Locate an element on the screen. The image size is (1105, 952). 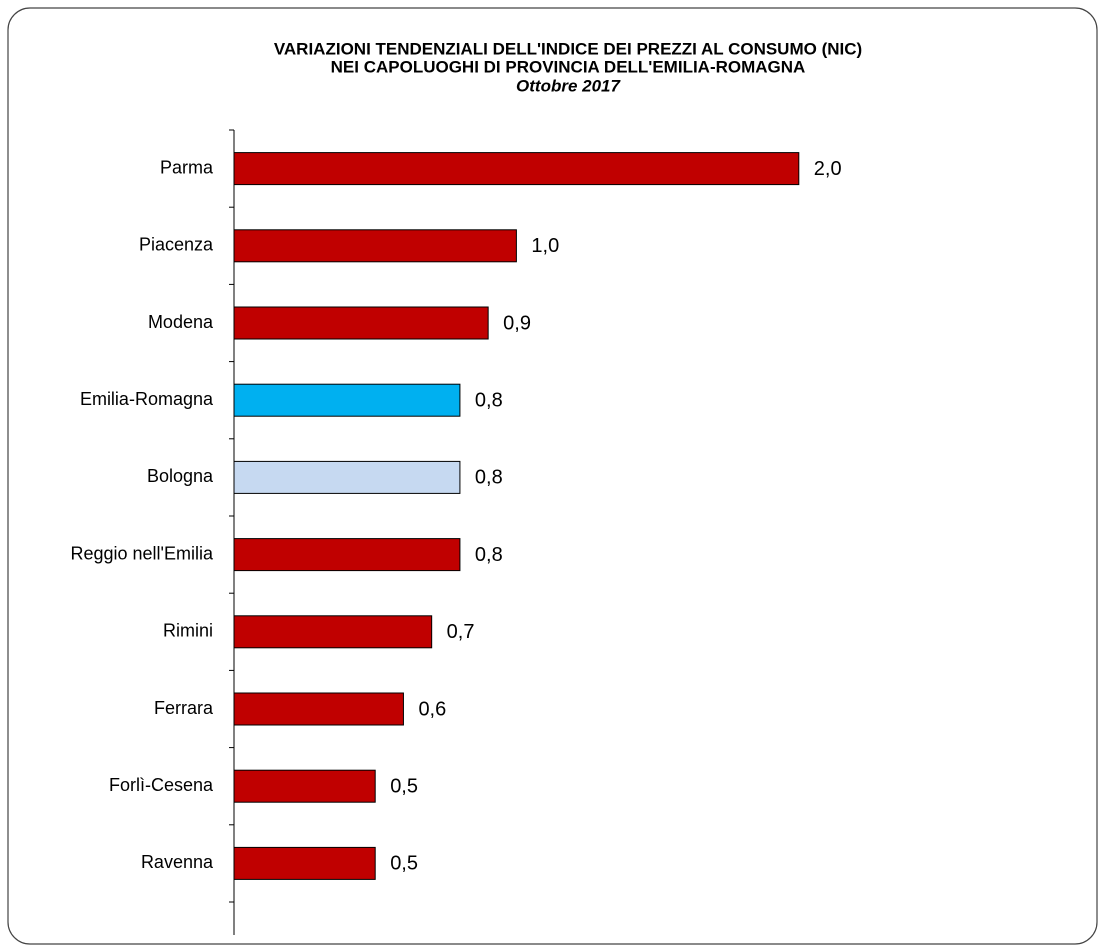
y-tick-label: Ravenna is located at coordinates (177, 862).